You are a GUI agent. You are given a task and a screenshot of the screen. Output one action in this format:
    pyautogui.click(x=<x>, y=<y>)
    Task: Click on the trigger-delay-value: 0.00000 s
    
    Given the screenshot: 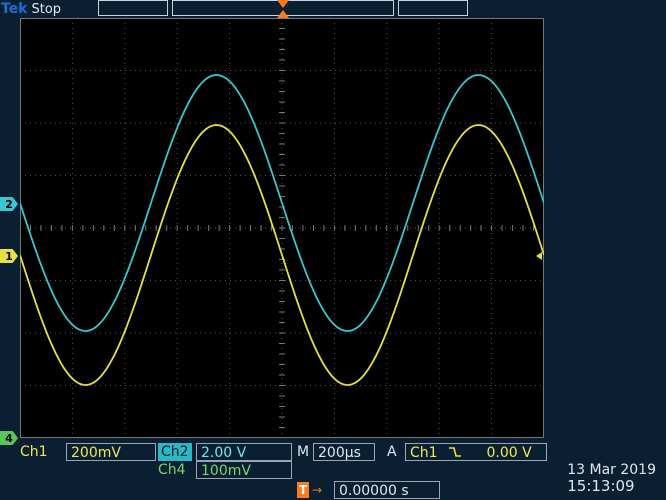 What is the action you would take?
    pyautogui.click(x=387, y=490)
    